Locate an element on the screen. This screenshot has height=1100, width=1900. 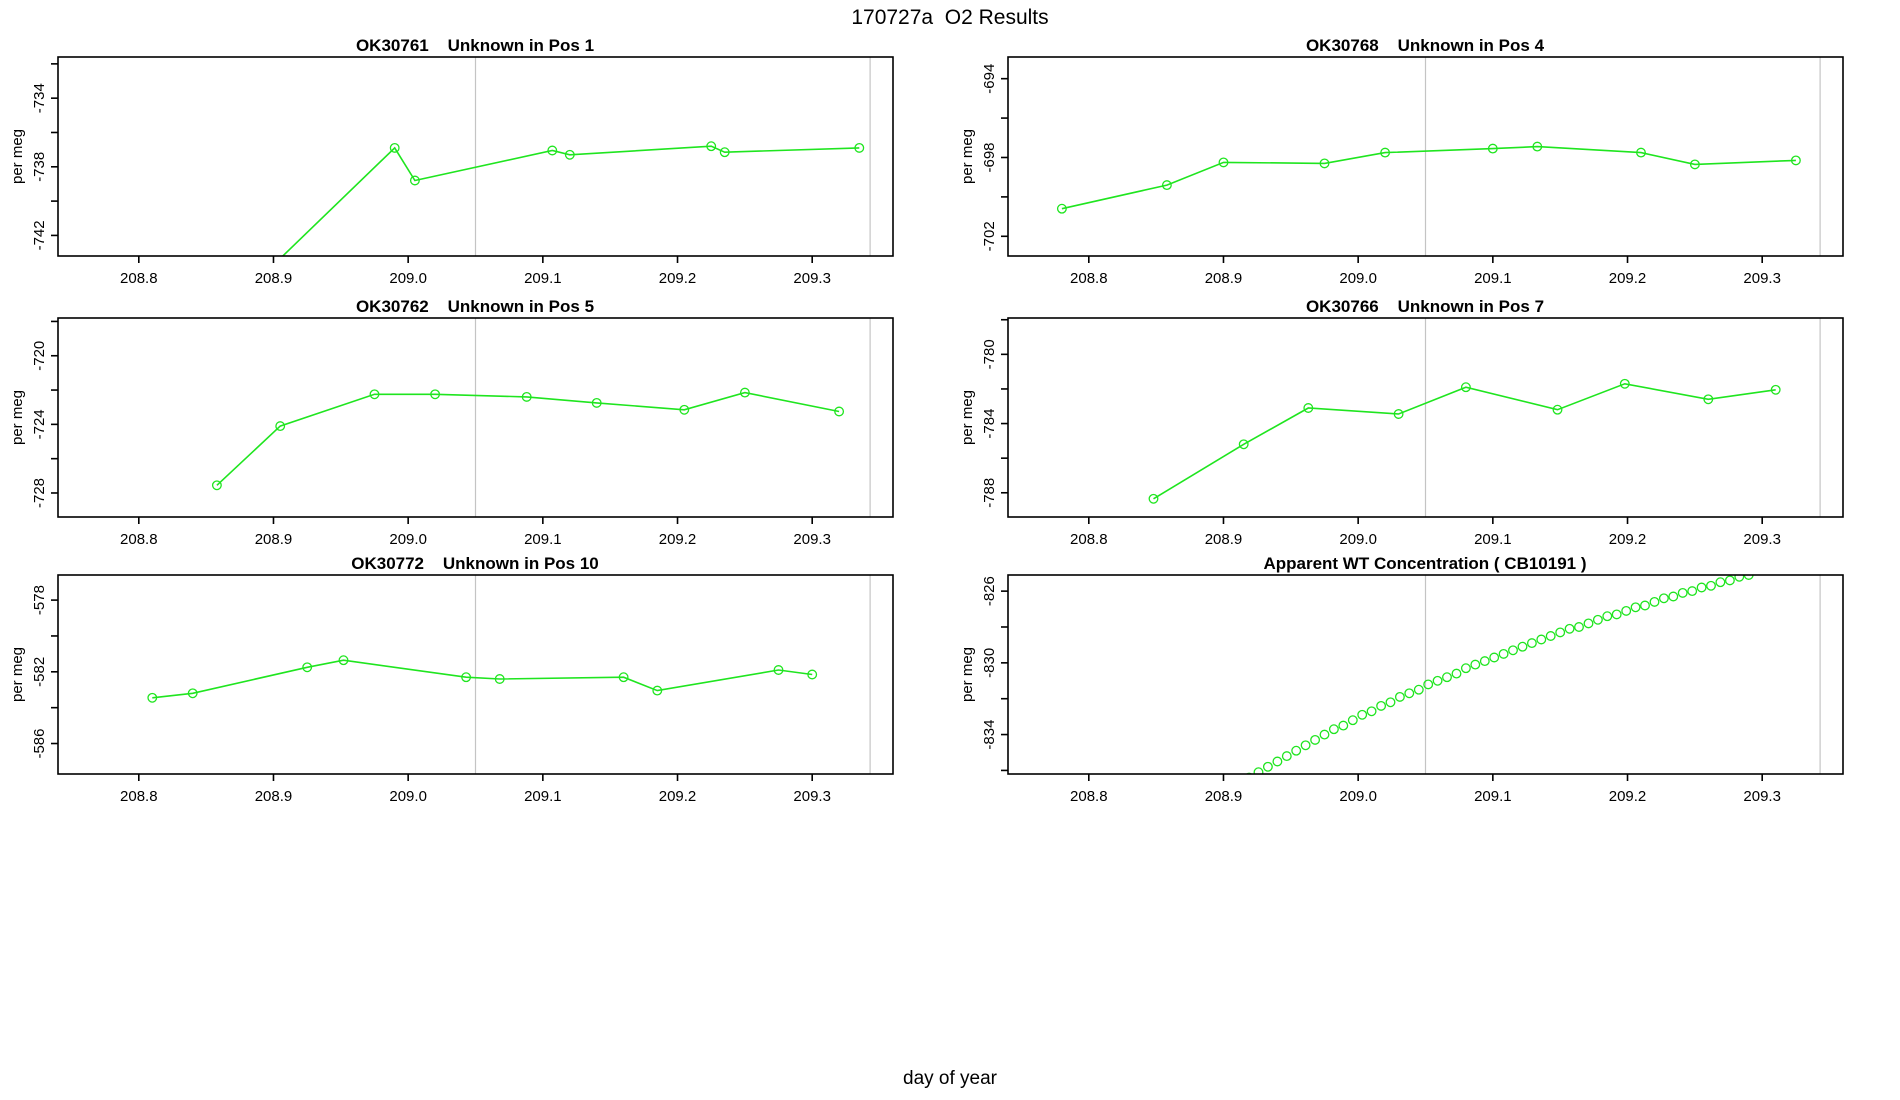
y-axis: -742 -738 -734 per meg is located at coordinates (33, 156).